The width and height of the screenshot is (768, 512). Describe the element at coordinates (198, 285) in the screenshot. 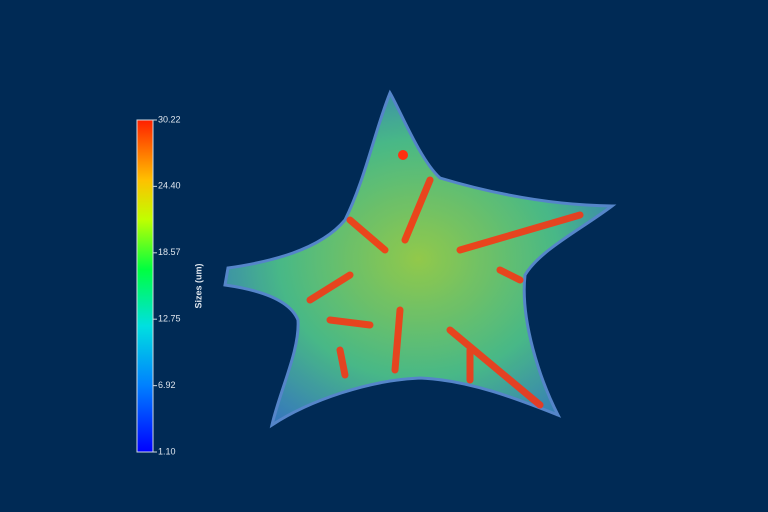

I see `colorbar-label: Sizes (um)` at that location.